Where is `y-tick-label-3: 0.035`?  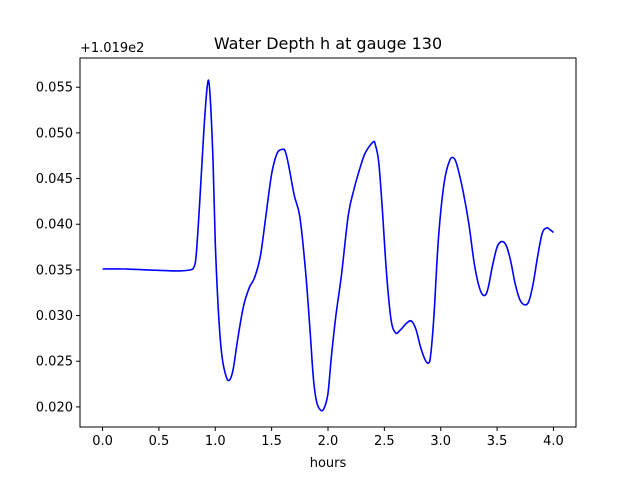 y-tick-label-3: 0.035 is located at coordinates (54, 270).